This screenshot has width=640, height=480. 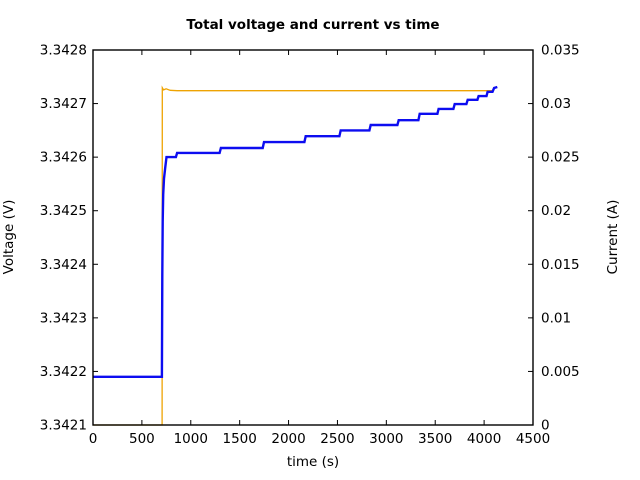 I want to click on x-tick-label: 3500, so click(x=435, y=439).